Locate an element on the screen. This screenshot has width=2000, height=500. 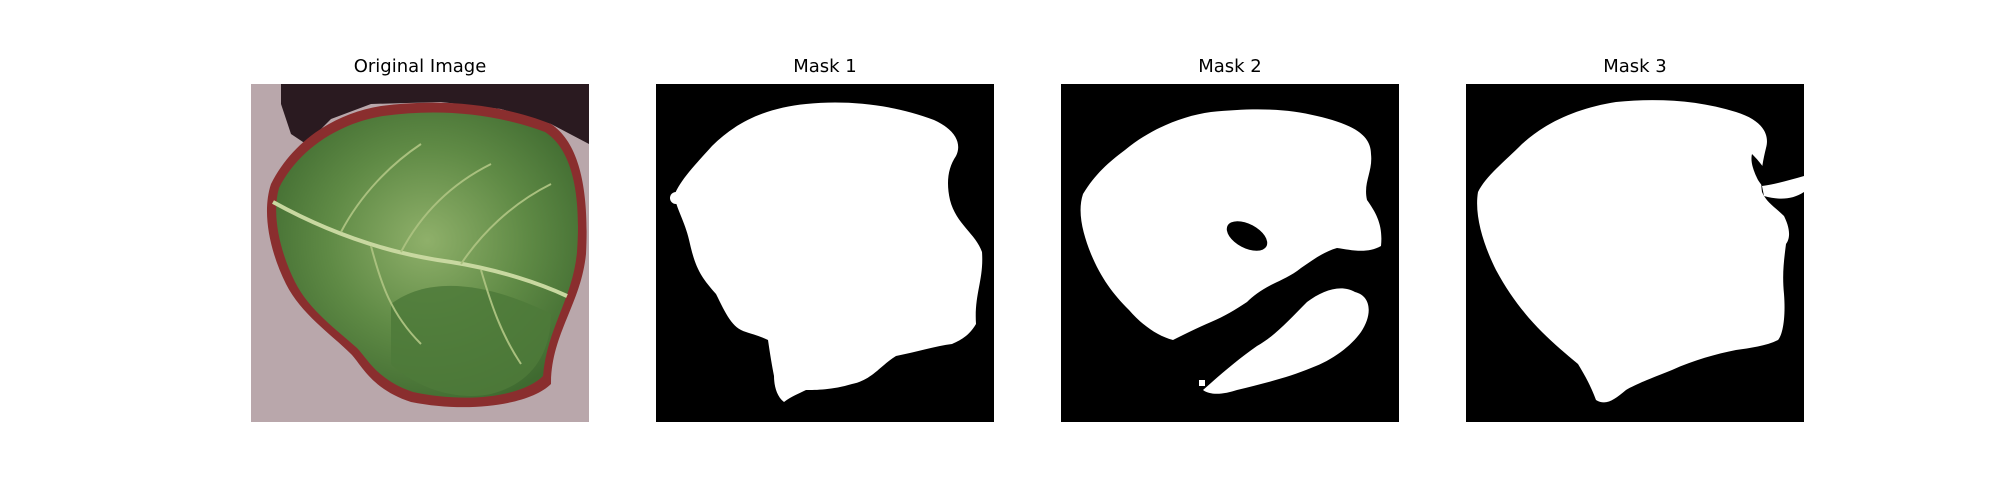
original-image-panel: Original Image is located at coordinates (420, 239).